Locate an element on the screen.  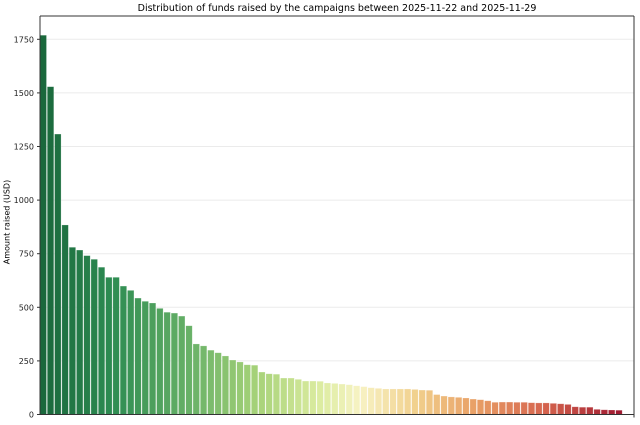
y-tick-label: 500 is located at coordinates (26, 307).